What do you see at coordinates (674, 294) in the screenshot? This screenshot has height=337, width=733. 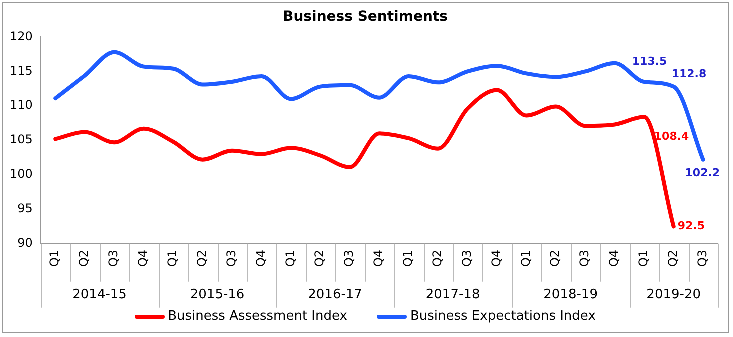 I see `text: 2019-20` at bounding box center [674, 294].